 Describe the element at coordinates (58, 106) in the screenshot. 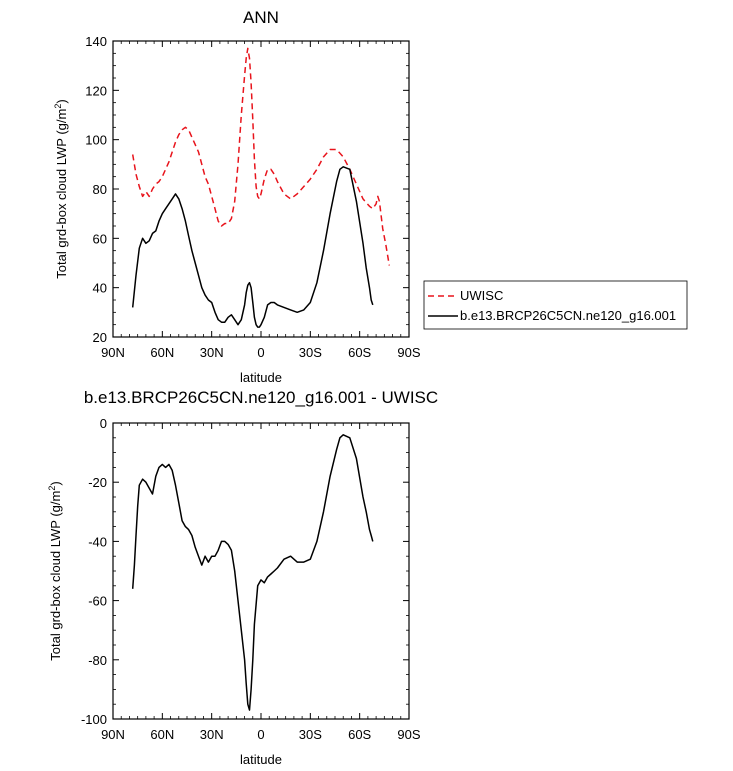

I see `top-y-axis-label-sup: 2` at that location.